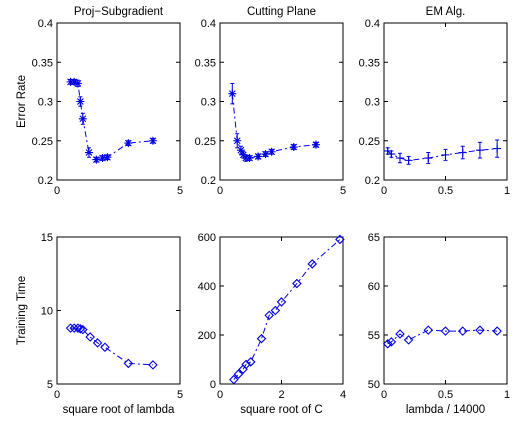  I want to click on chart-panel-2: 0 5 0.2 0.25 0.3 0.35 0.4 Cutting Plane, so click(270, 101).